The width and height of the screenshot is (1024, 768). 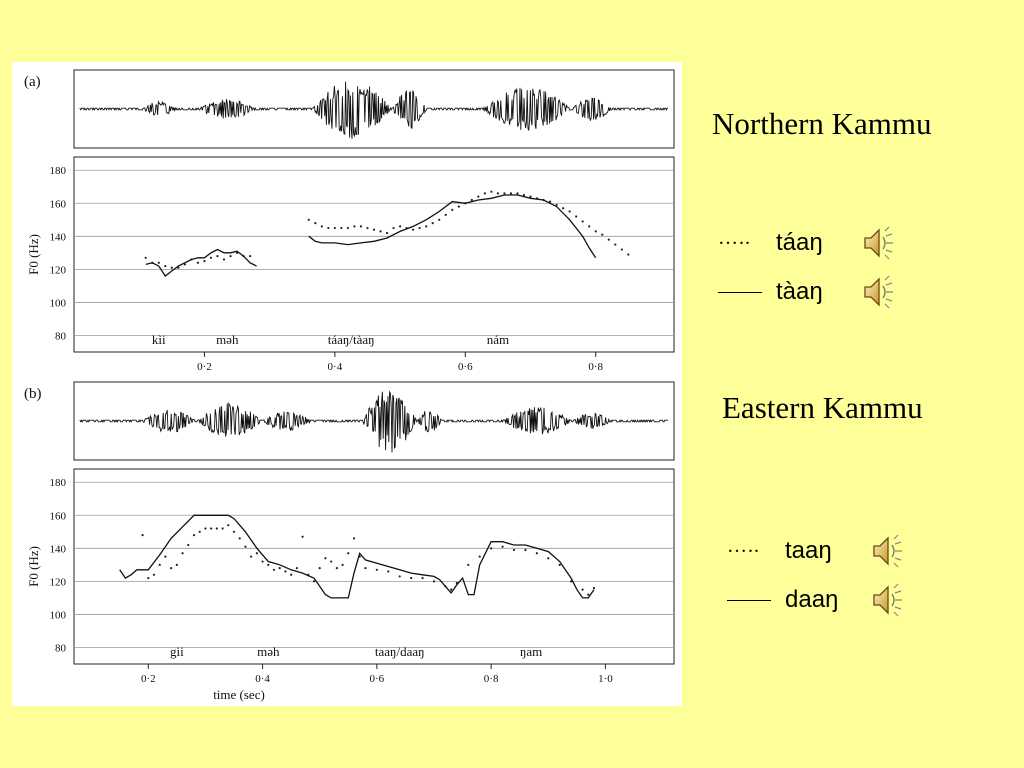 What do you see at coordinates (734, 237) in the screenshot?
I see `dotted-line-marker: …..` at bounding box center [734, 237].